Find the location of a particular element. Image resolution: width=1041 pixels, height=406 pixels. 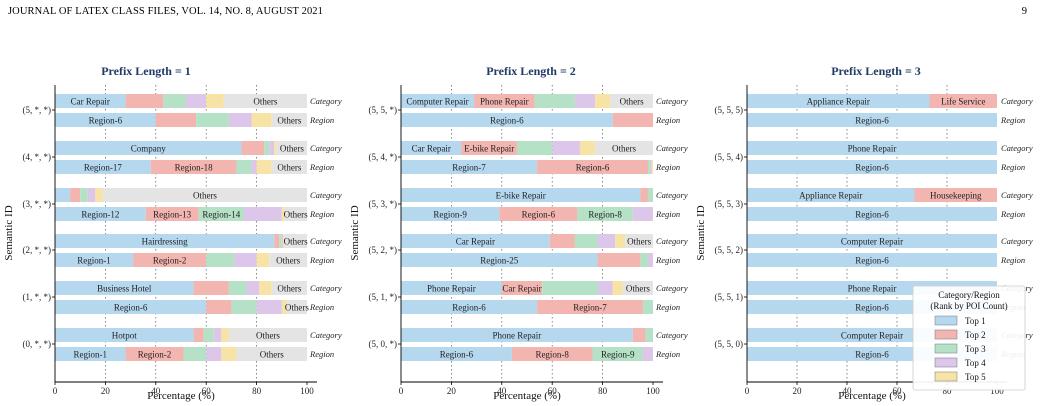

semantic-id-label: (5, 0, *) is located at coordinates (383, 344).